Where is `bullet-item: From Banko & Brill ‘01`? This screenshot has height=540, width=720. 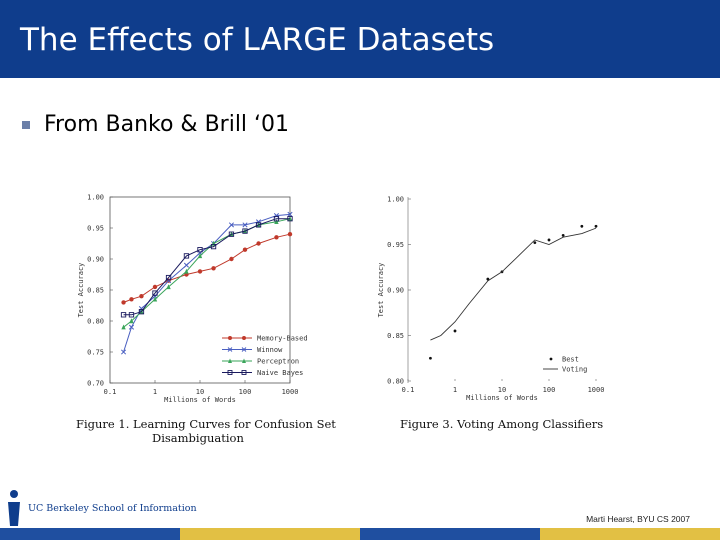 bullet-item: From Banko & Brill ‘01 is located at coordinates (155, 124).